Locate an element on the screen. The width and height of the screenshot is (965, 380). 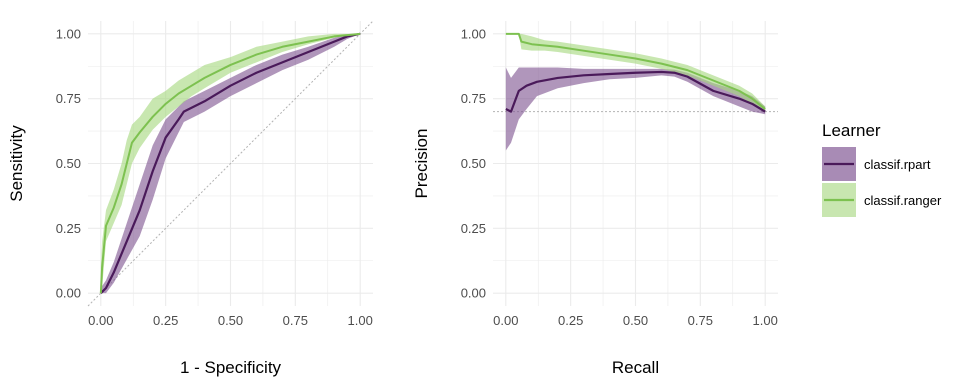
legend-label-rpart: classif.rpart is located at coordinates (897, 164).